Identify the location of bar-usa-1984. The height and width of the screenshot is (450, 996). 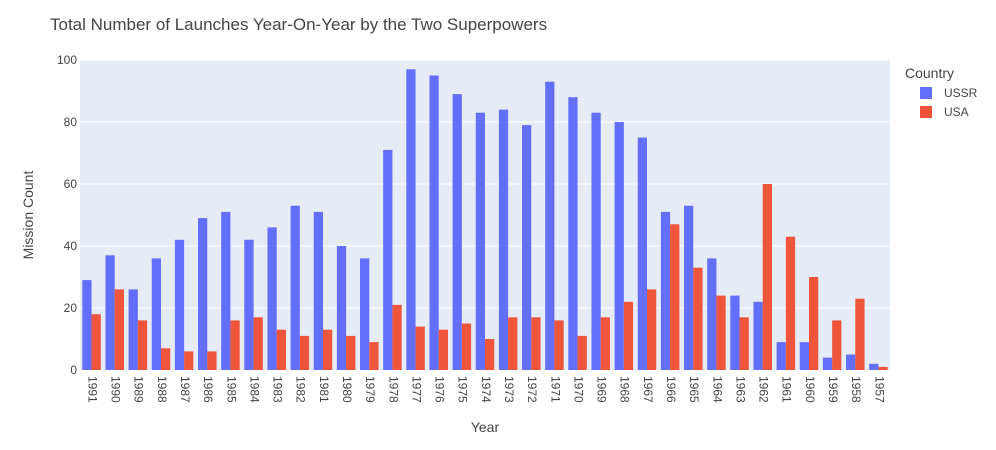
(258, 343).